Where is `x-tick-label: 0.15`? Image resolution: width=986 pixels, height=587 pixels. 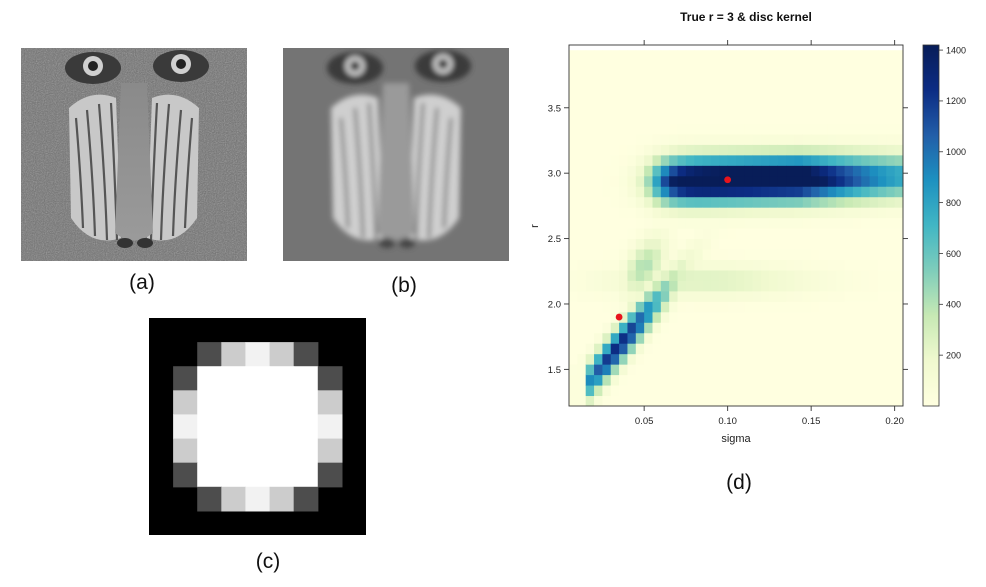 x-tick-label: 0.15 is located at coordinates (811, 421).